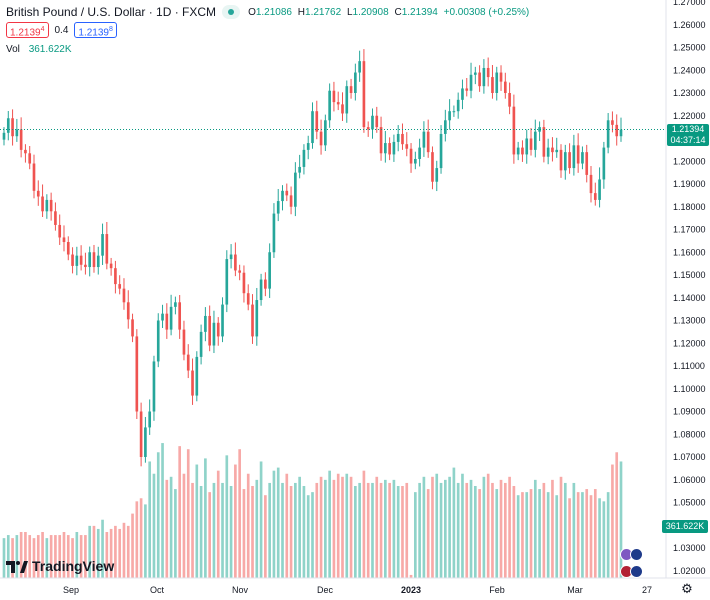  What do you see at coordinates (687, 588) in the screenshot?
I see `gear-icon: ⚙` at bounding box center [687, 588].